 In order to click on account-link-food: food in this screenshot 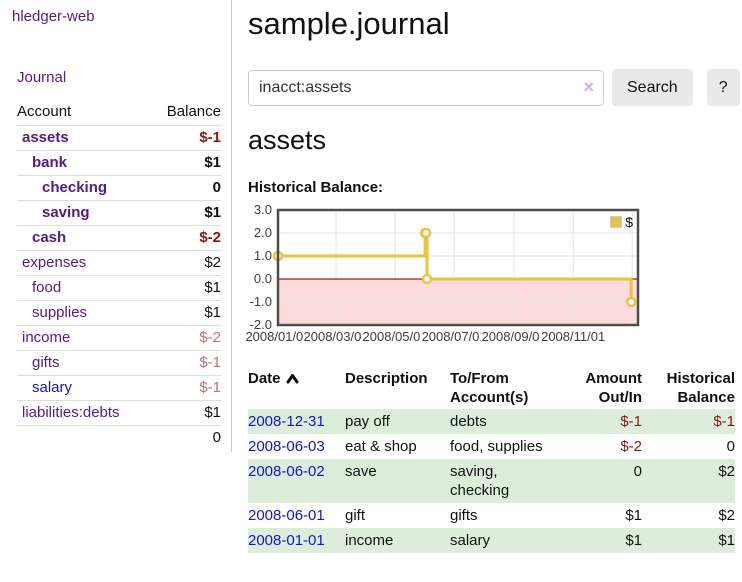, I will do `click(47, 287)`.